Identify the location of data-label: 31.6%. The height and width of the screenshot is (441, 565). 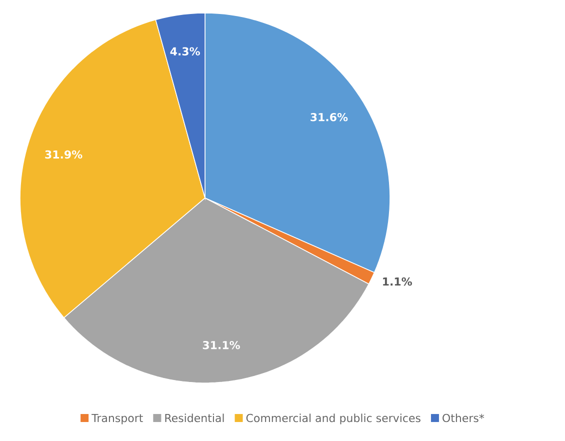
(329, 117).